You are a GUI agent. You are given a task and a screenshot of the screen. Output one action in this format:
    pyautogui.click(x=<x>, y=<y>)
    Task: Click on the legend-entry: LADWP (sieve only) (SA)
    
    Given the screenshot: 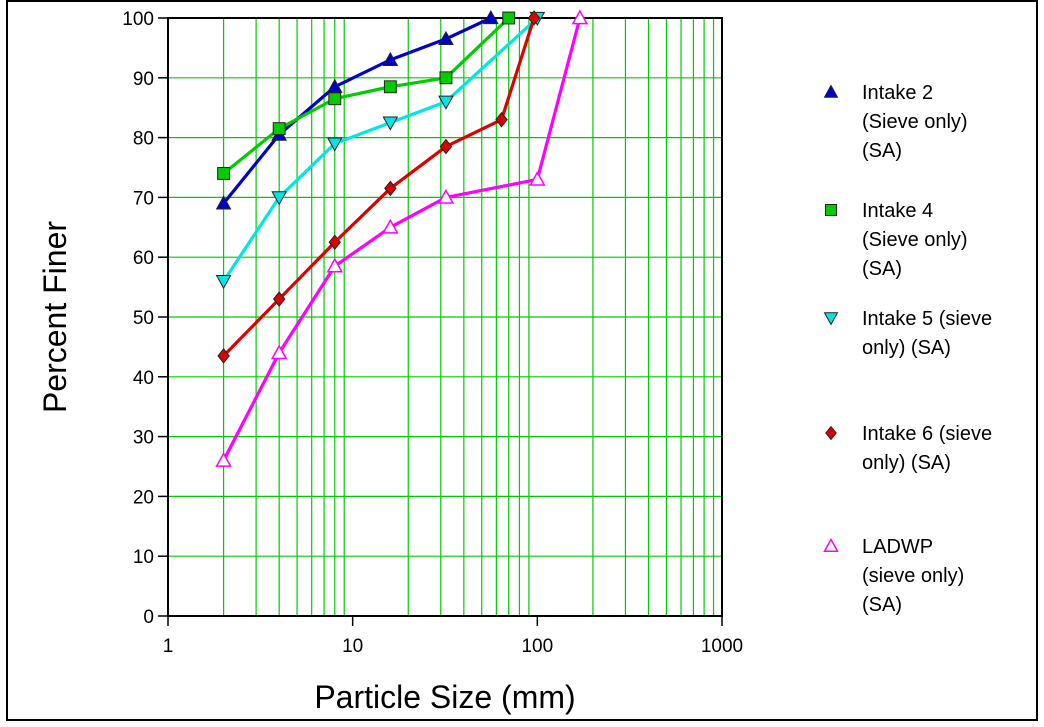 What is the action you would take?
    pyautogui.click(x=893, y=576)
    